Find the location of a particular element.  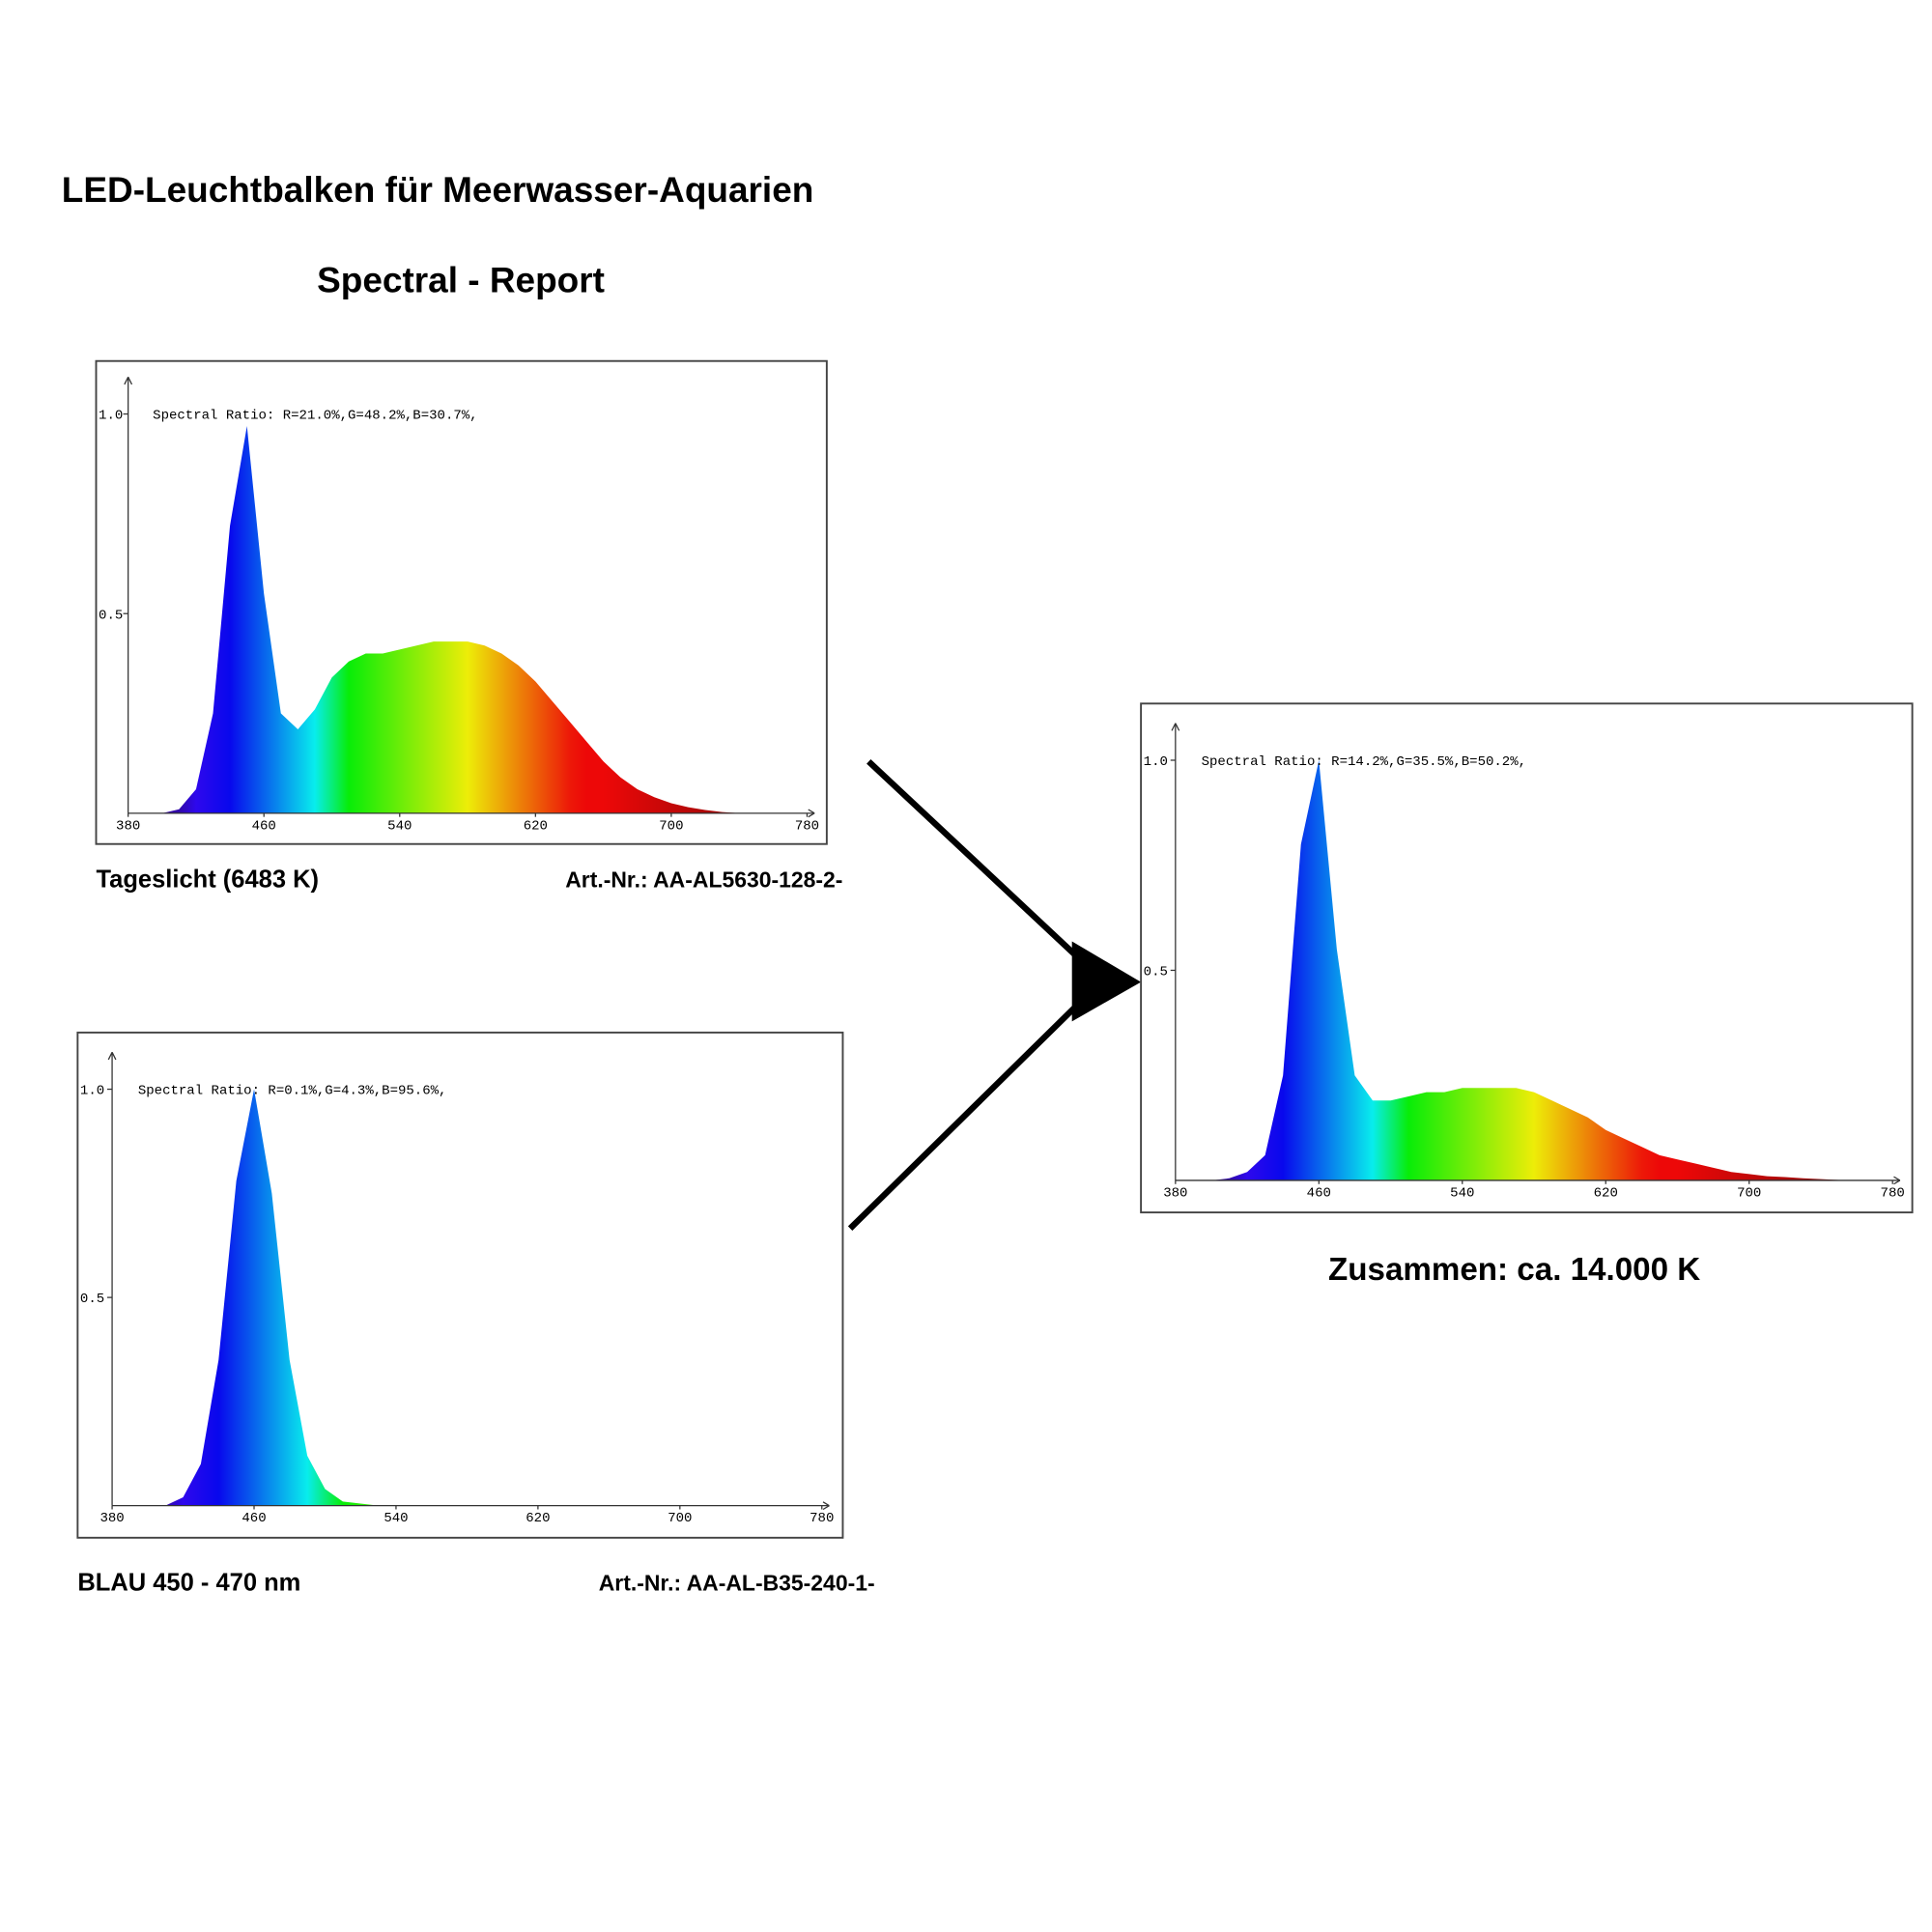

spectral-ratio: Spectral Ratio: R=21.0%,G=48.2%,B=30.7%, is located at coordinates (315, 416).